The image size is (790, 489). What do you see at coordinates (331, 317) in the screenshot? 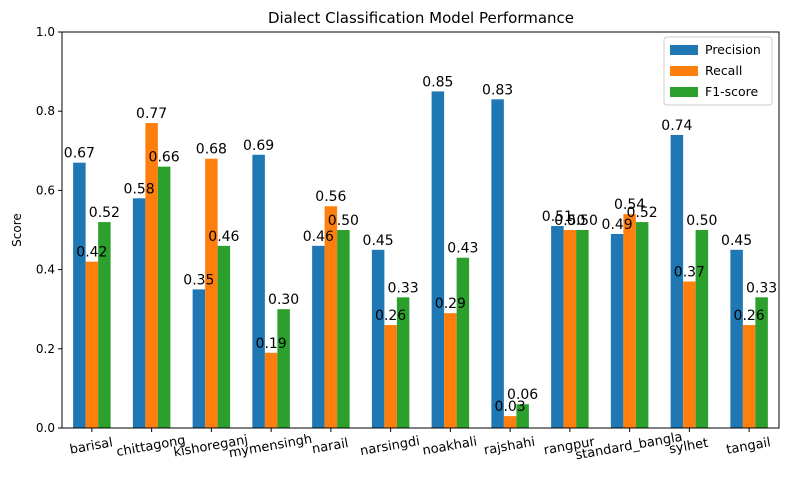
I see `bar-recall-narail` at bounding box center [331, 317].